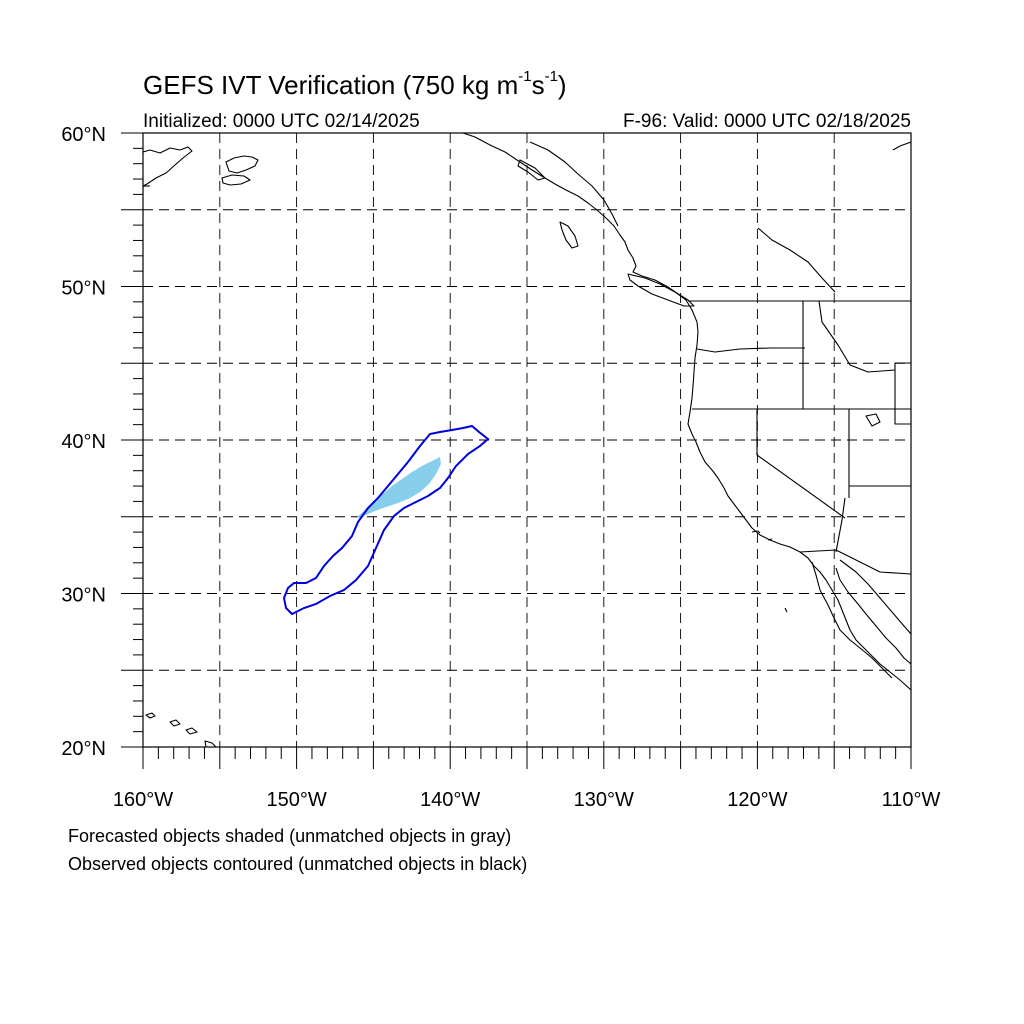 This screenshot has height=1024, width=1024. I want to click on forecast-object-shaded, so click(398, 487).